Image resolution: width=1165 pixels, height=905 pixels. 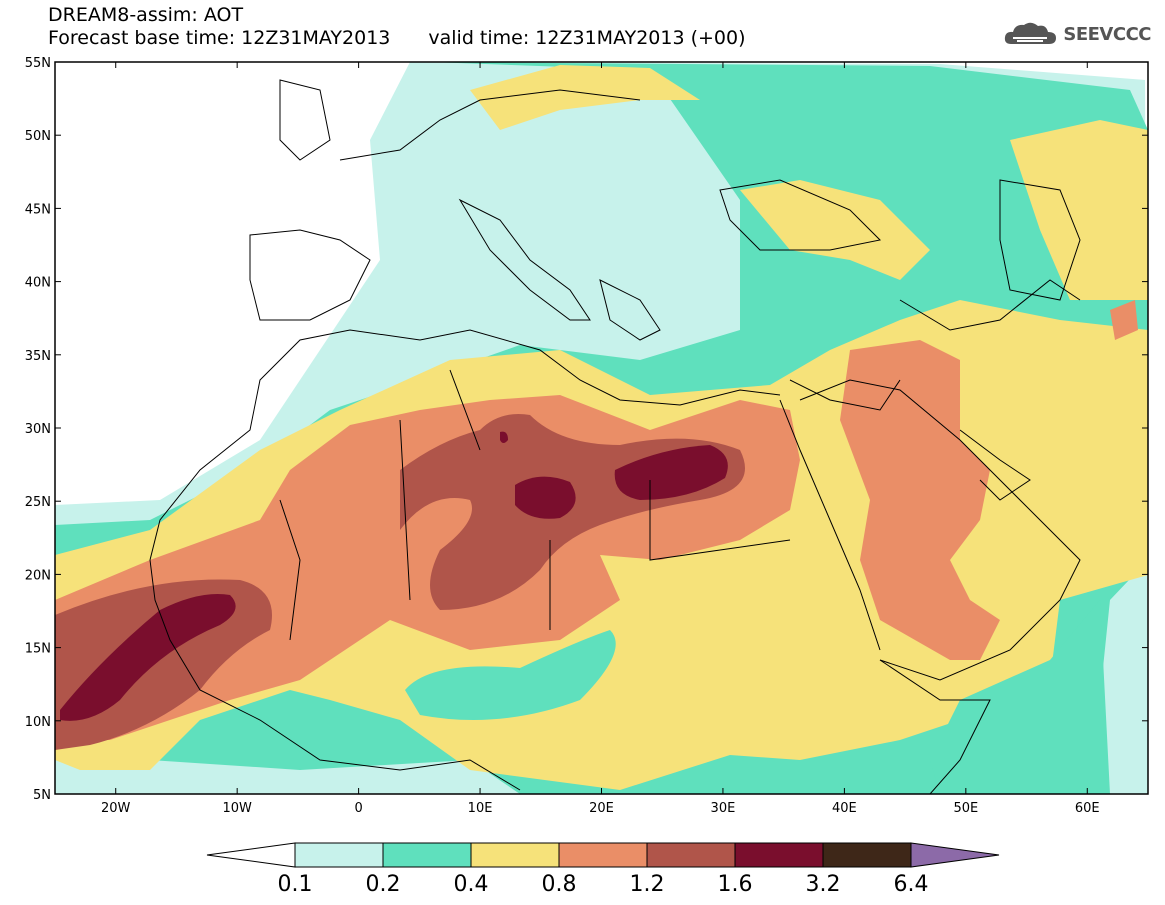 I want to click on contour-1.6-algeria, so click(x=504, y=437).